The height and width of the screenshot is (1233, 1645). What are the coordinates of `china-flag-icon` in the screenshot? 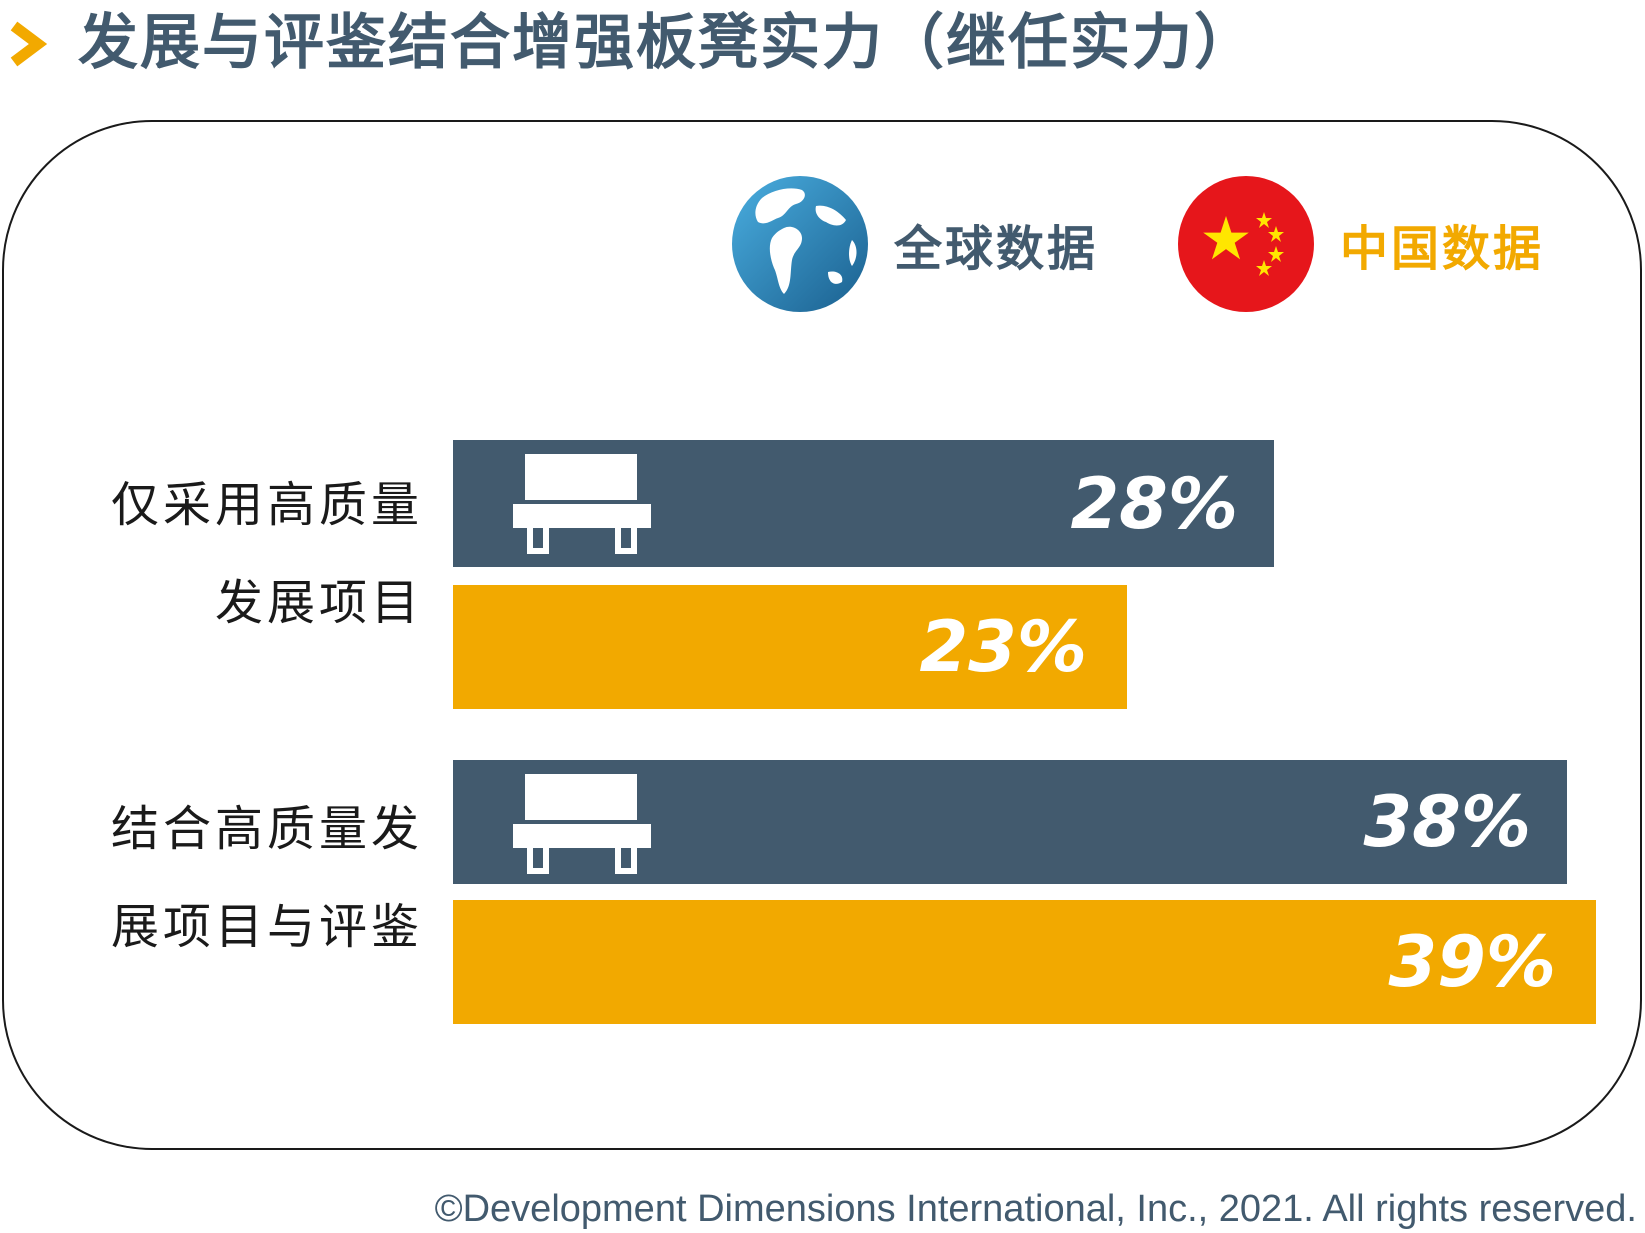 It's located at (1246, 244).